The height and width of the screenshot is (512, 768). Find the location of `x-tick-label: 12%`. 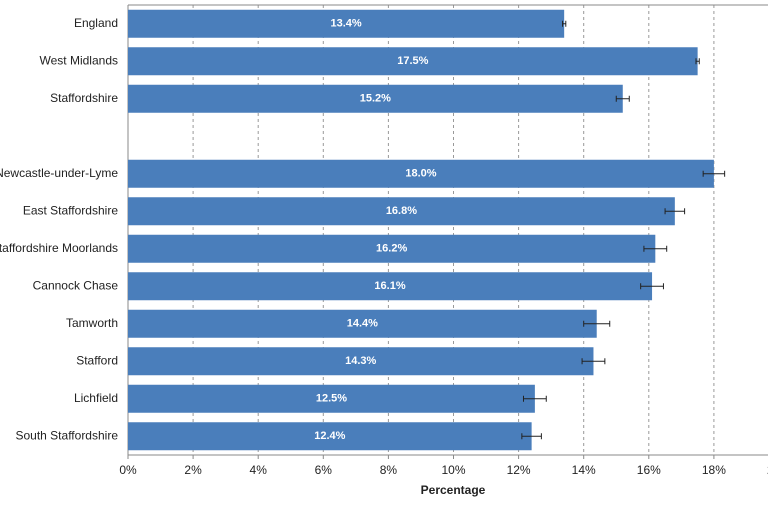

x-tick-label: 12% is located at coordinates (519, 470).